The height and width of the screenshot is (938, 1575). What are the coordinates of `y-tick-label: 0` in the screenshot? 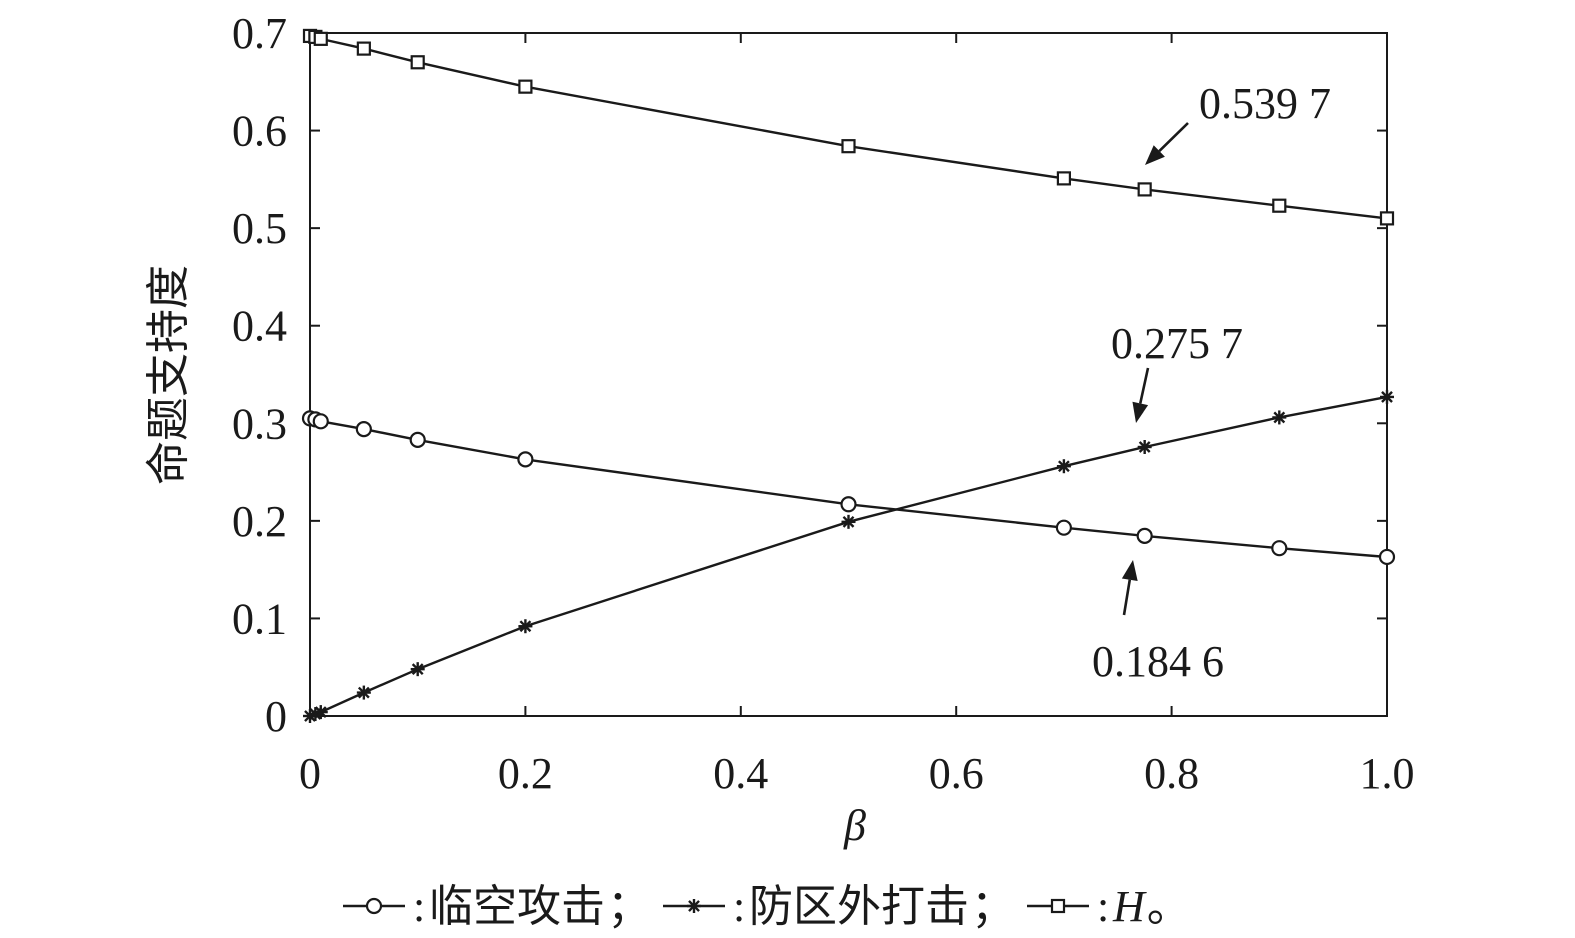 It's located at (276, 716).